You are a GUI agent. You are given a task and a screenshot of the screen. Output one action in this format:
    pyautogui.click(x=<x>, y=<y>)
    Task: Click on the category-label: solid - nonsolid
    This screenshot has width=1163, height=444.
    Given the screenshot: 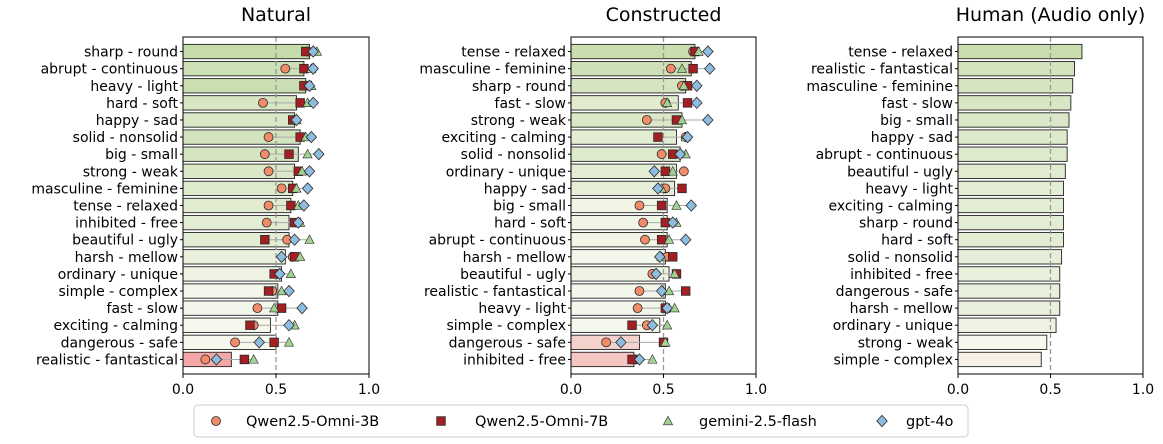 What is the action you would take?
    pyautogui.click(x=513, y=155)
    